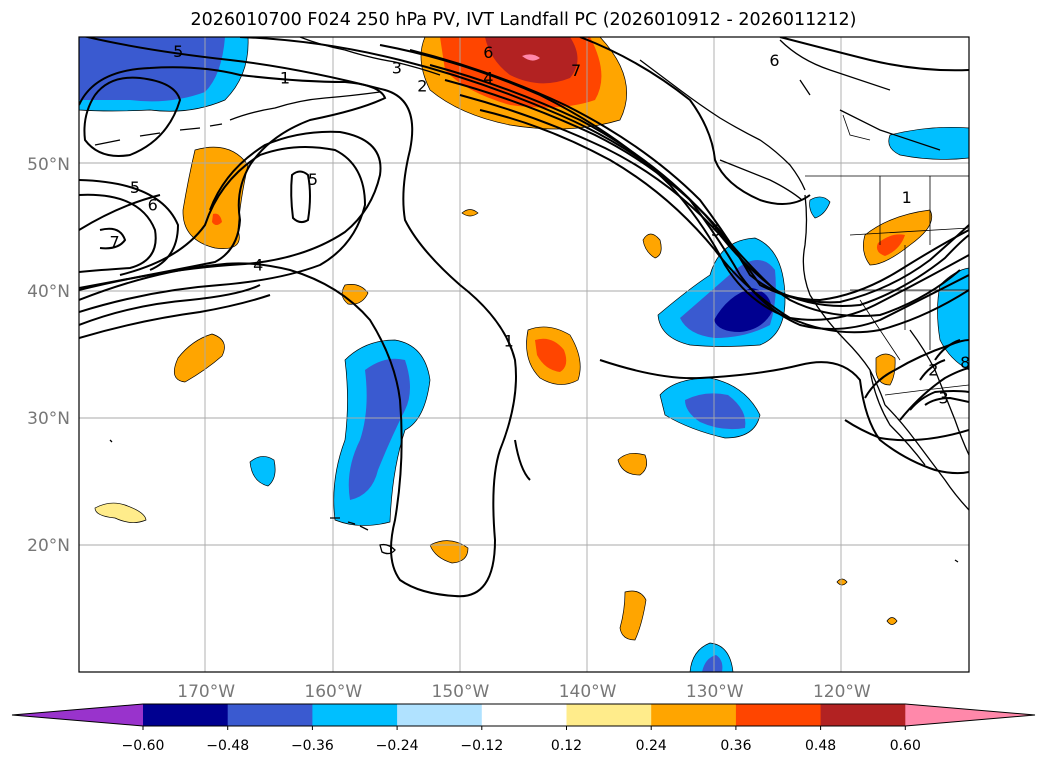  Describe the element at coordinates (48, 419) in the screenshot. I see `latitude-label: 30°N` at that location.